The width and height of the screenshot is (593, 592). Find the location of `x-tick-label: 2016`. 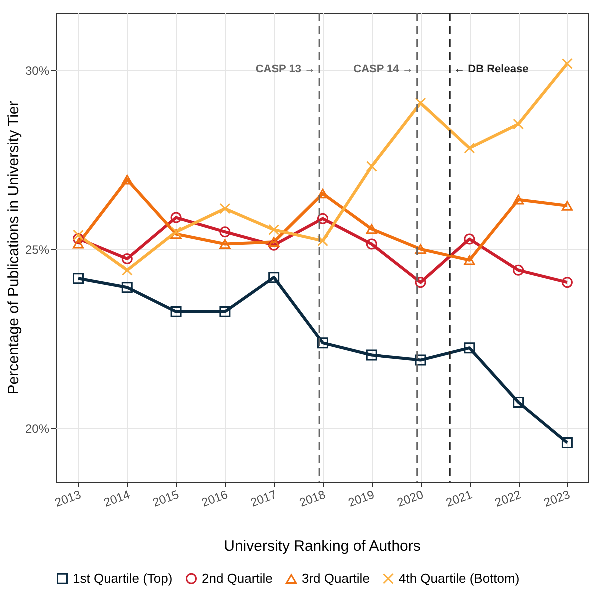

x-tick-label: 2016 is located at coordinates (215, 499).